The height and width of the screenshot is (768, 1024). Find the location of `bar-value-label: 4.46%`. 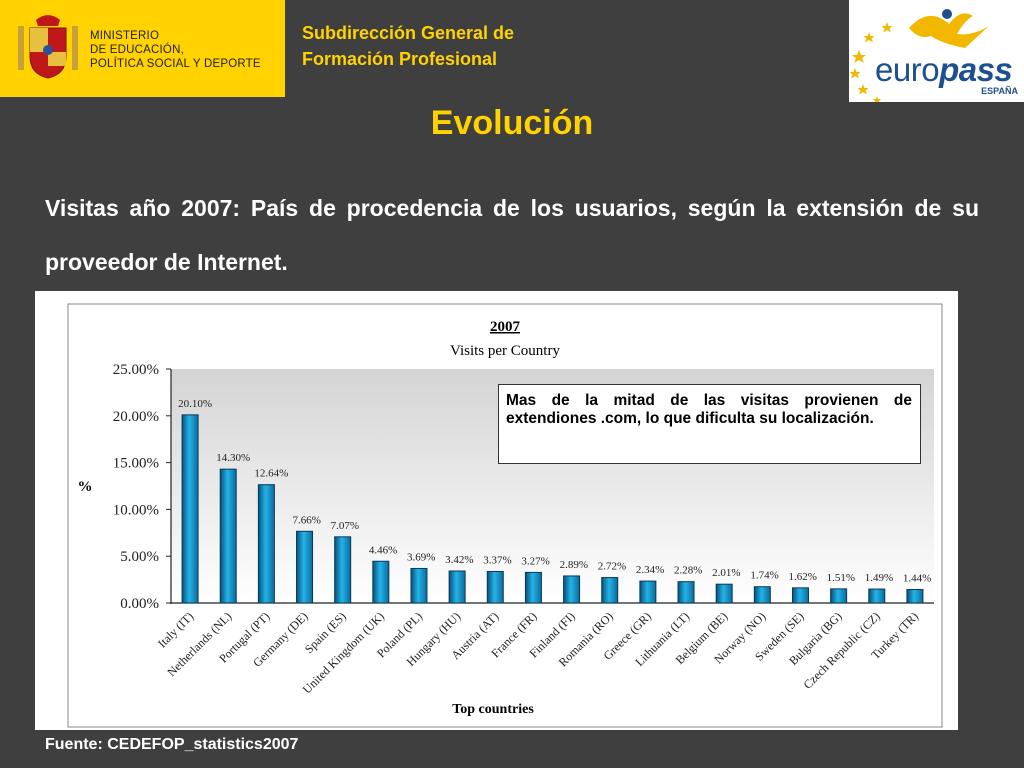

bar-value-label: 4.46% is located at coordinates (383, 550).